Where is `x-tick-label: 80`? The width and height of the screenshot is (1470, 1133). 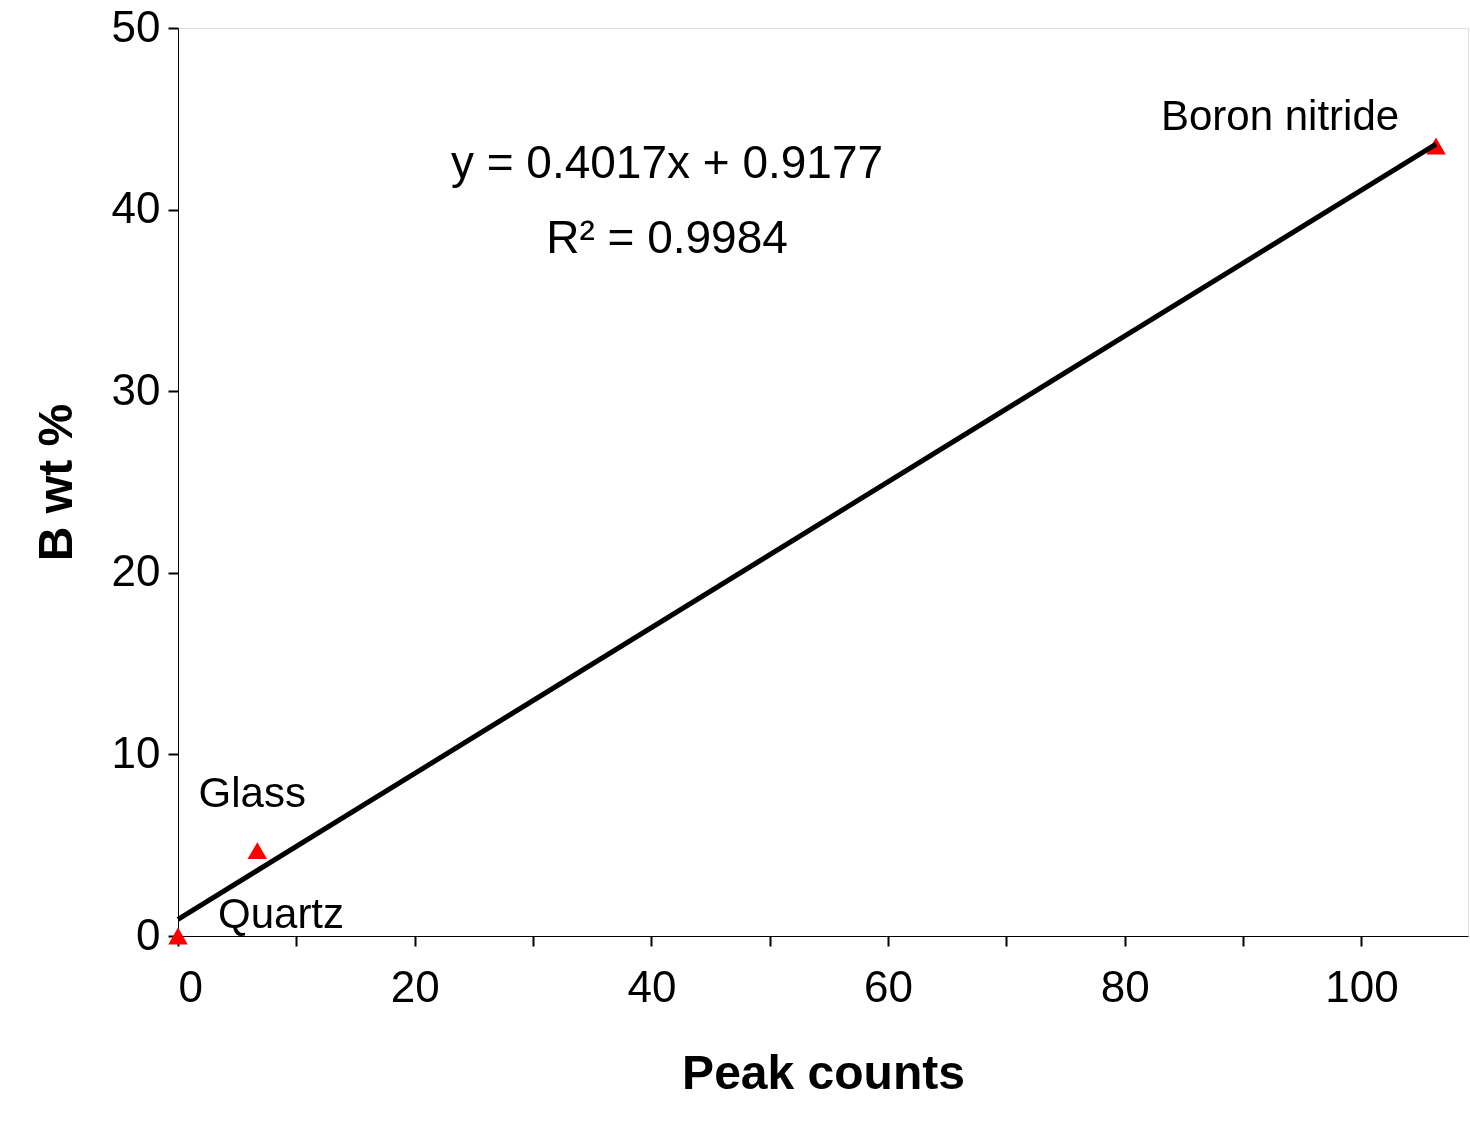 x-tick-label: 80 is located at coordinates (1125, 986).